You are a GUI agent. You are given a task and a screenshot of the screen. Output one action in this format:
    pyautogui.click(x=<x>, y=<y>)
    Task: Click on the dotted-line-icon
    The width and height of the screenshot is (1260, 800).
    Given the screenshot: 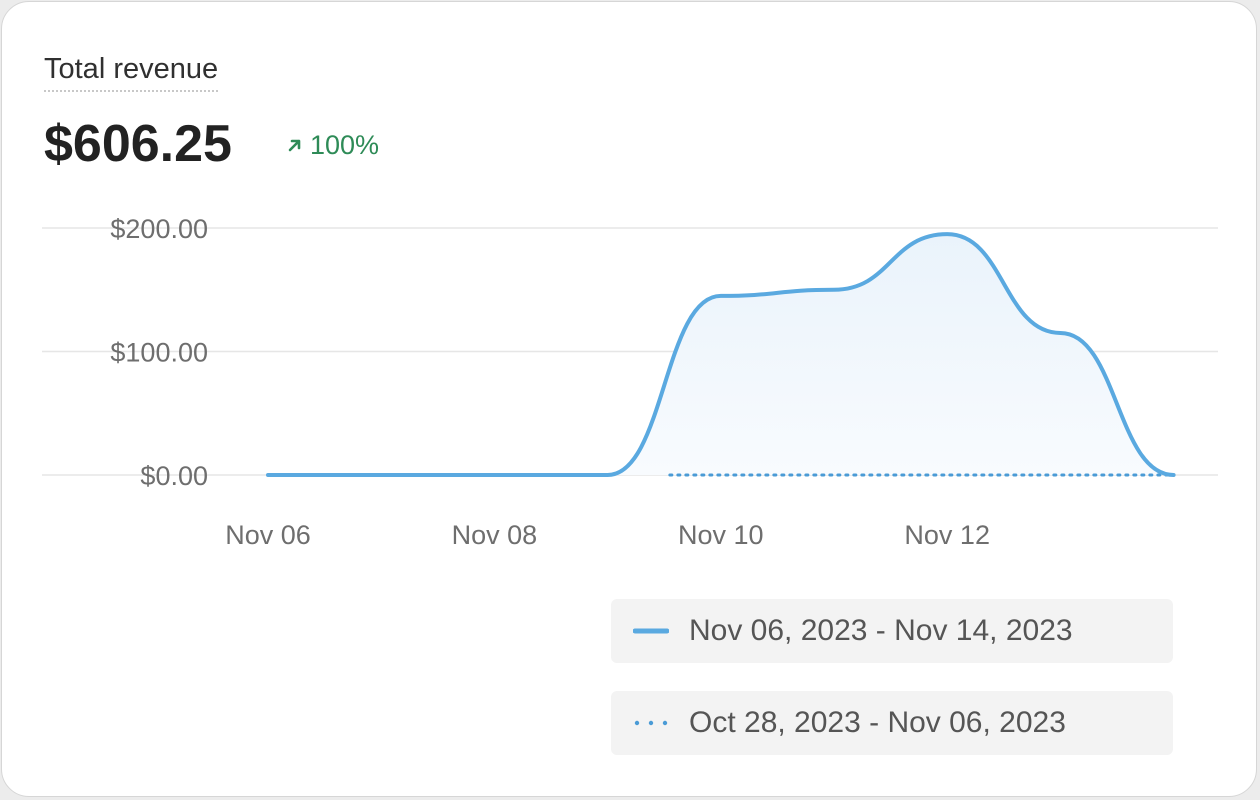 What is the action you would take?
    pyautogui.click(x=651, y=723)
    